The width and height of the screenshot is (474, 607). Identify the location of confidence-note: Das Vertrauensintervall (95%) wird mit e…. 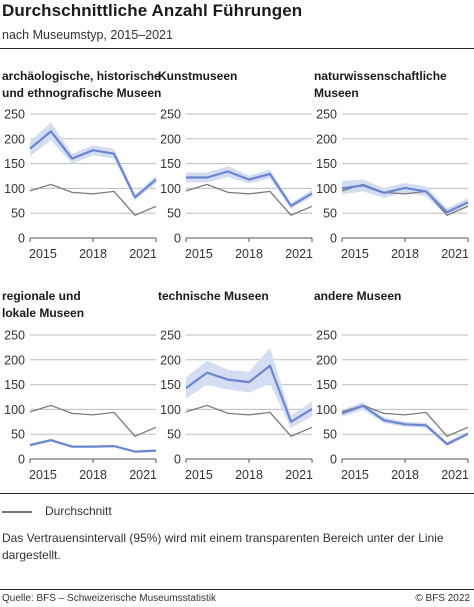
(223, 546).